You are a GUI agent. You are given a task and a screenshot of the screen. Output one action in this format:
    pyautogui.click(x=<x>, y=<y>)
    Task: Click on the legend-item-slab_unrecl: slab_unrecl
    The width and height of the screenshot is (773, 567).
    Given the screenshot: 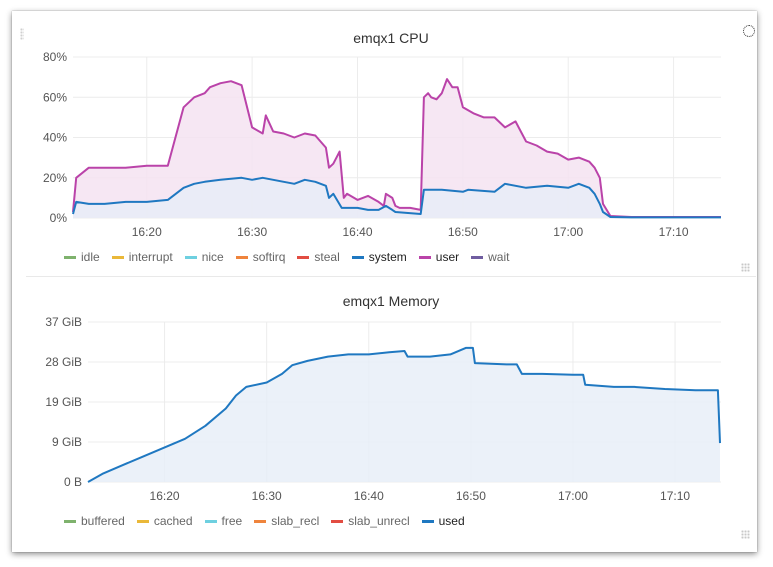 What is the action you would take?
    pyautogui.click(x=370, y=521)
    